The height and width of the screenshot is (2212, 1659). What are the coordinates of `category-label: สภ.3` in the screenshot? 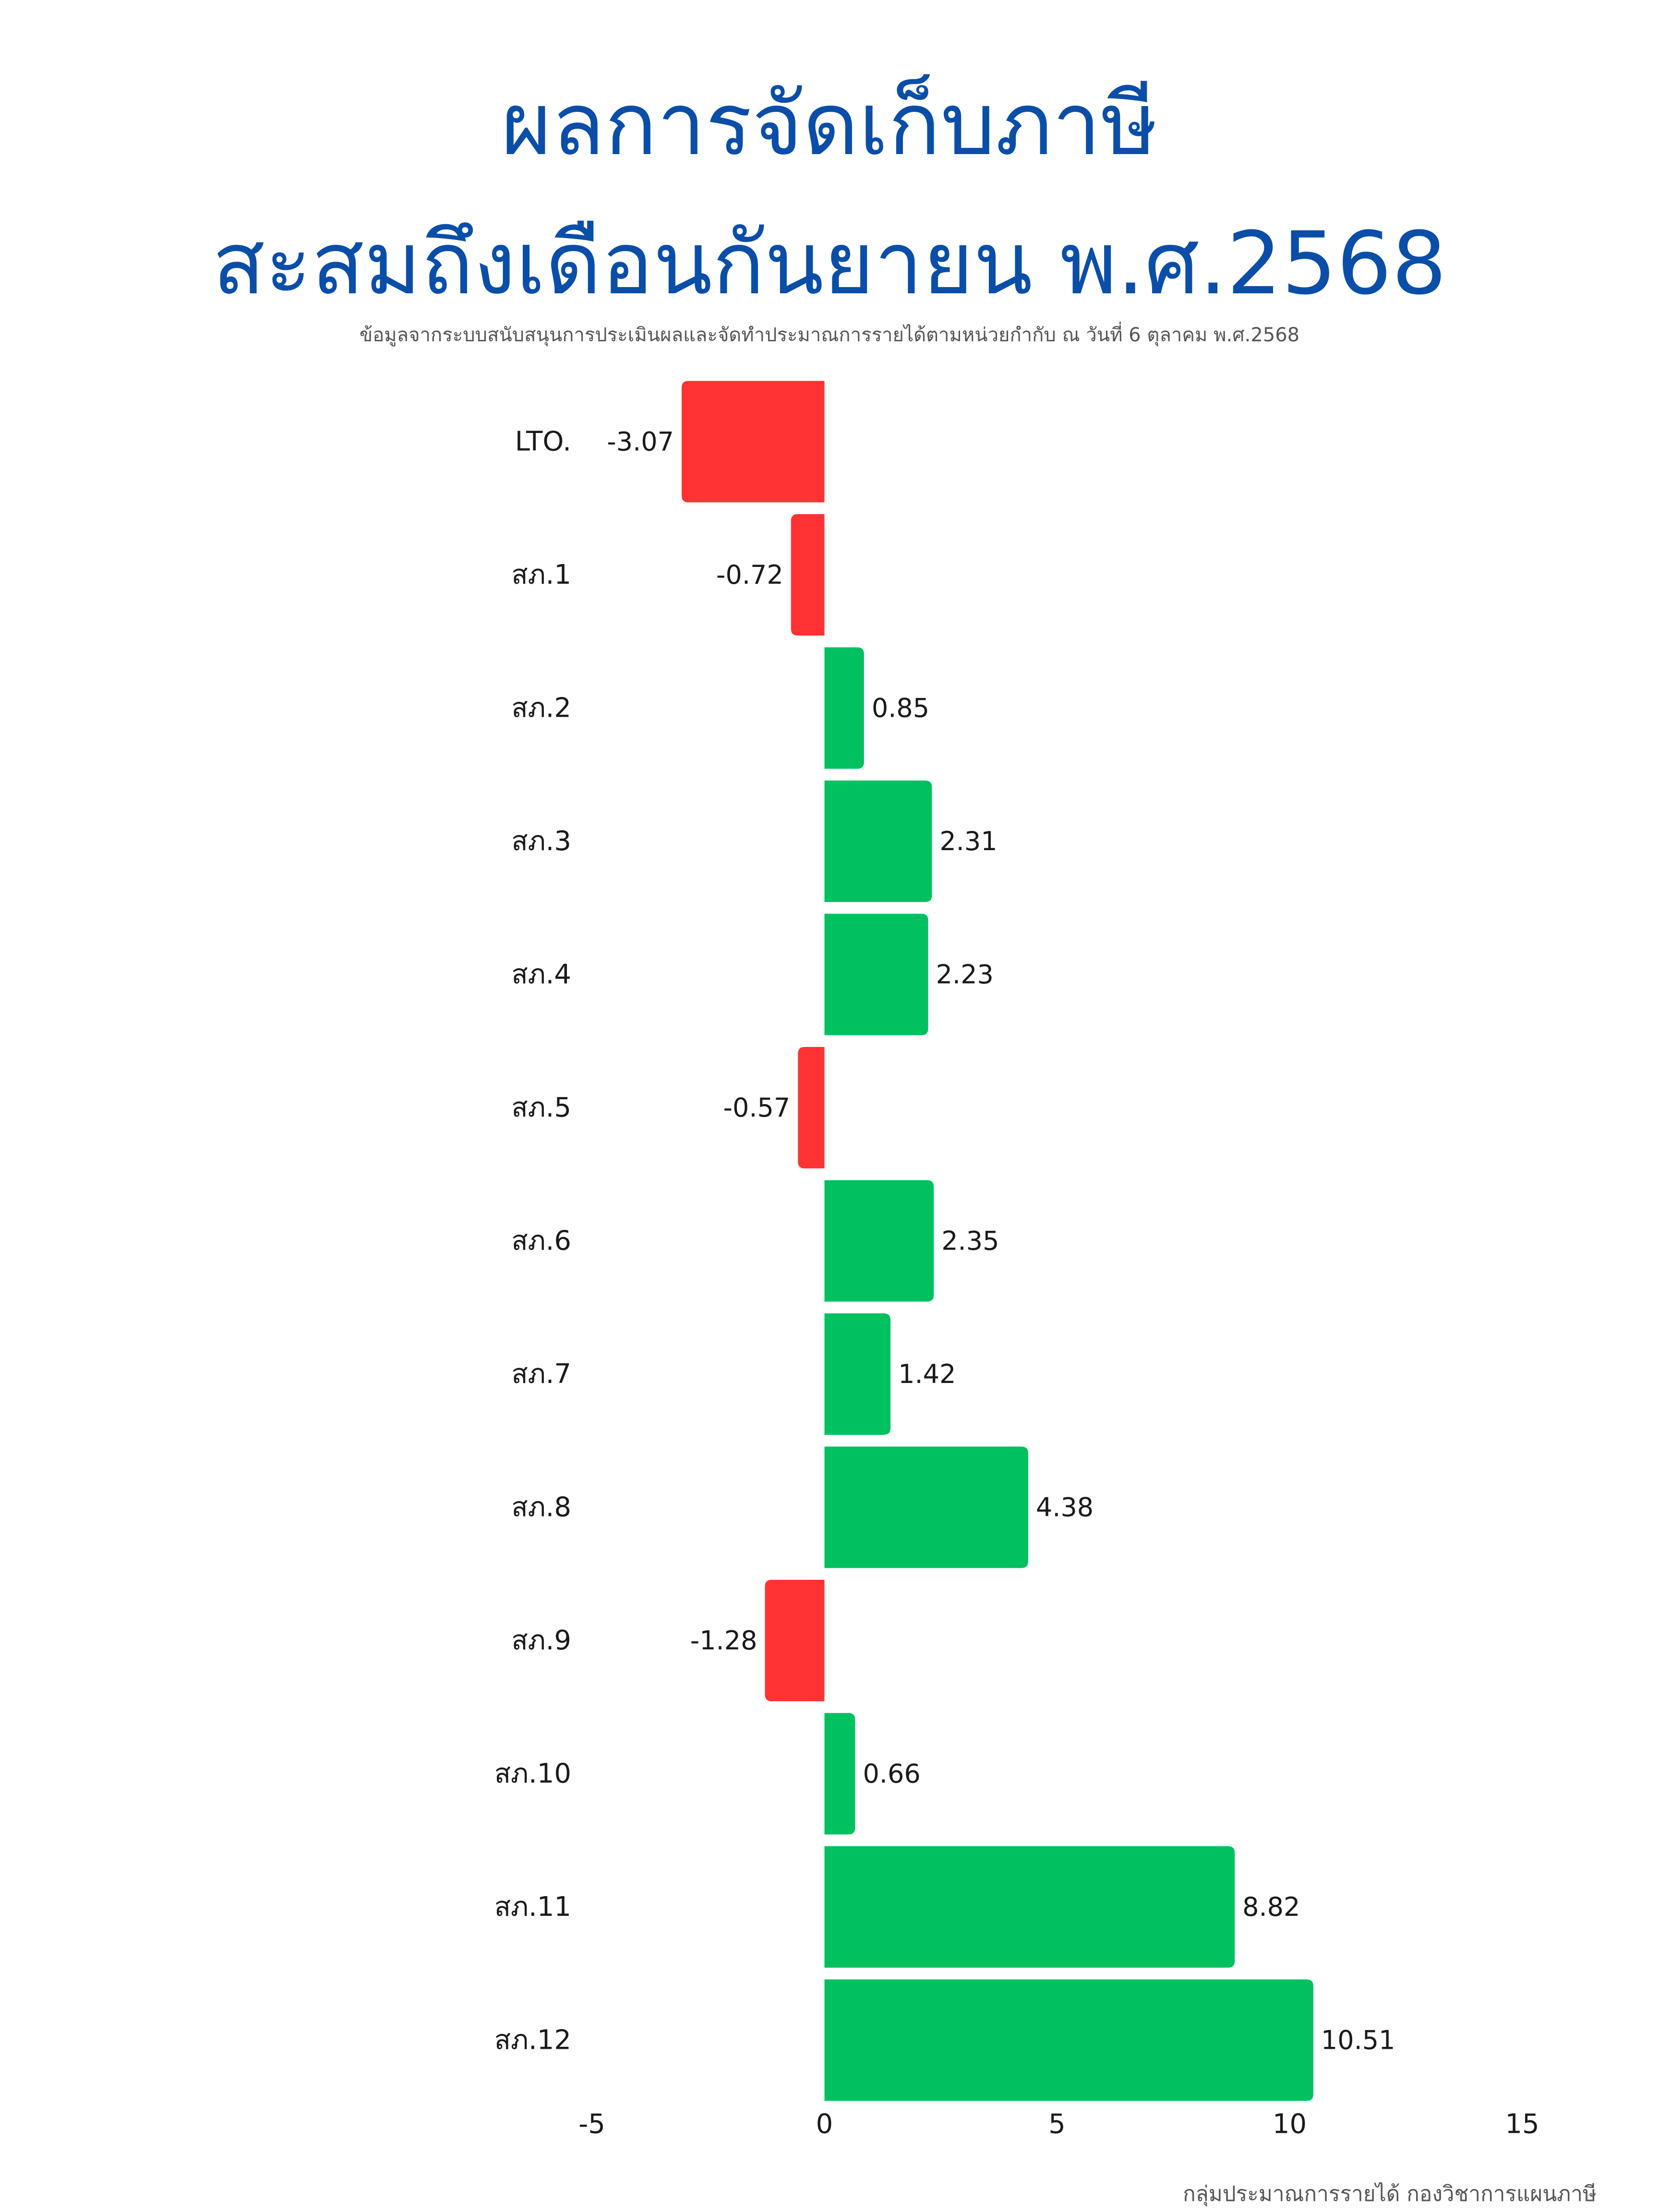 It's located at (541, 841).